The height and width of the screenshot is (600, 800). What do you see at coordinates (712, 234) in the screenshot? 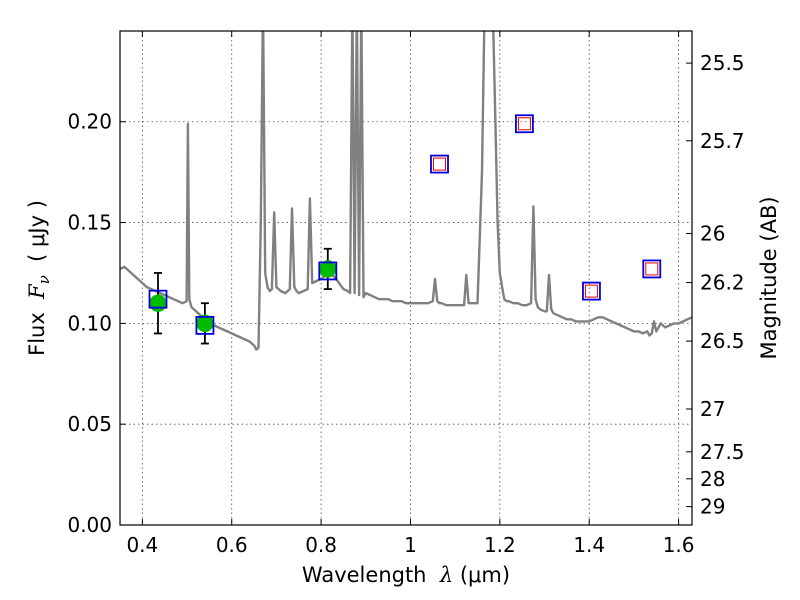
I see `mag-tick-label: 26` at bounding box center [712, 234].